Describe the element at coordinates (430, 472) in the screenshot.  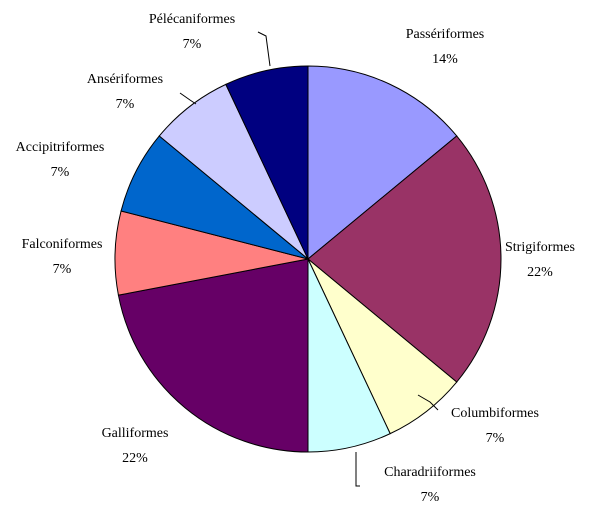
I see `slice-label: Charadriiformes` at that location.